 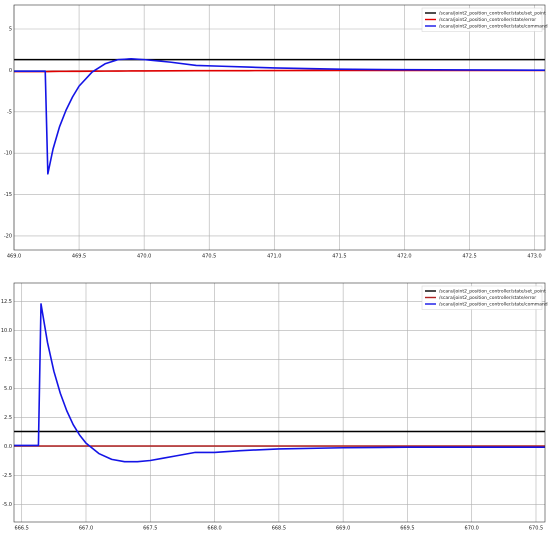 I want to click on y-tick-label: 0, so click(x=10, y=71).